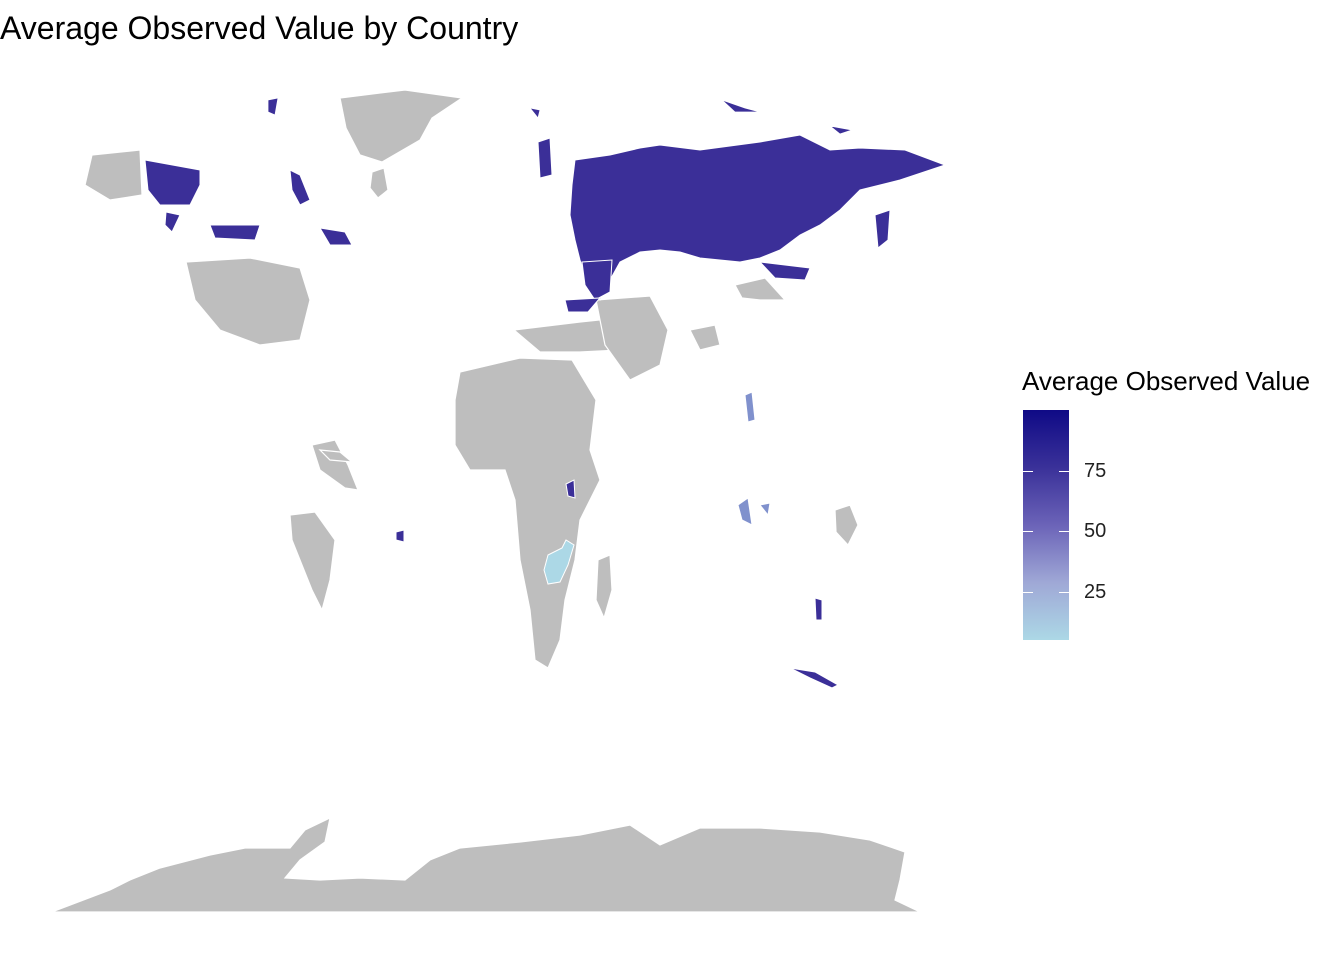 The image size is (1344, 965). What do you see at coordinates (400, 536) in the screenshot?
I see `caribbean-region` at bounding box center [400, 536].